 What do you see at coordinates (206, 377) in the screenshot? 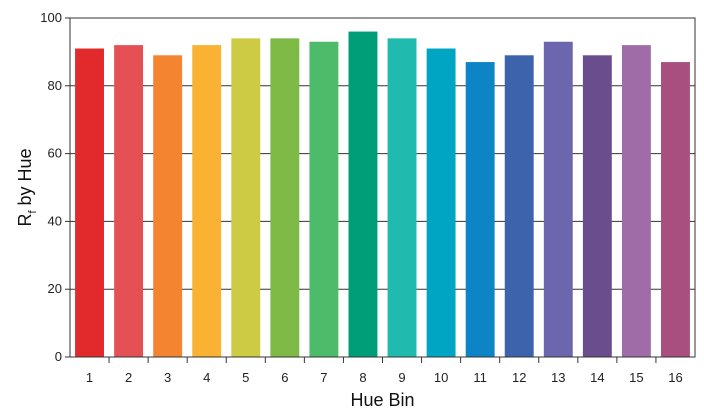
I see `x-tick-label: 4` at bounding box center [206, 377].